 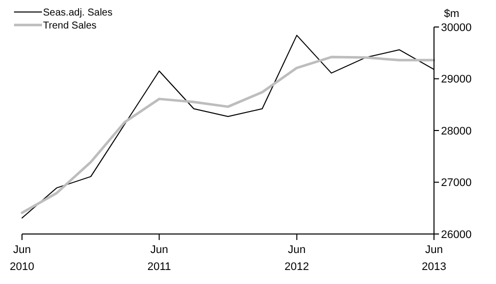 I want to click on x-tick-label: Jun 2013, so click(x=434, y=258).